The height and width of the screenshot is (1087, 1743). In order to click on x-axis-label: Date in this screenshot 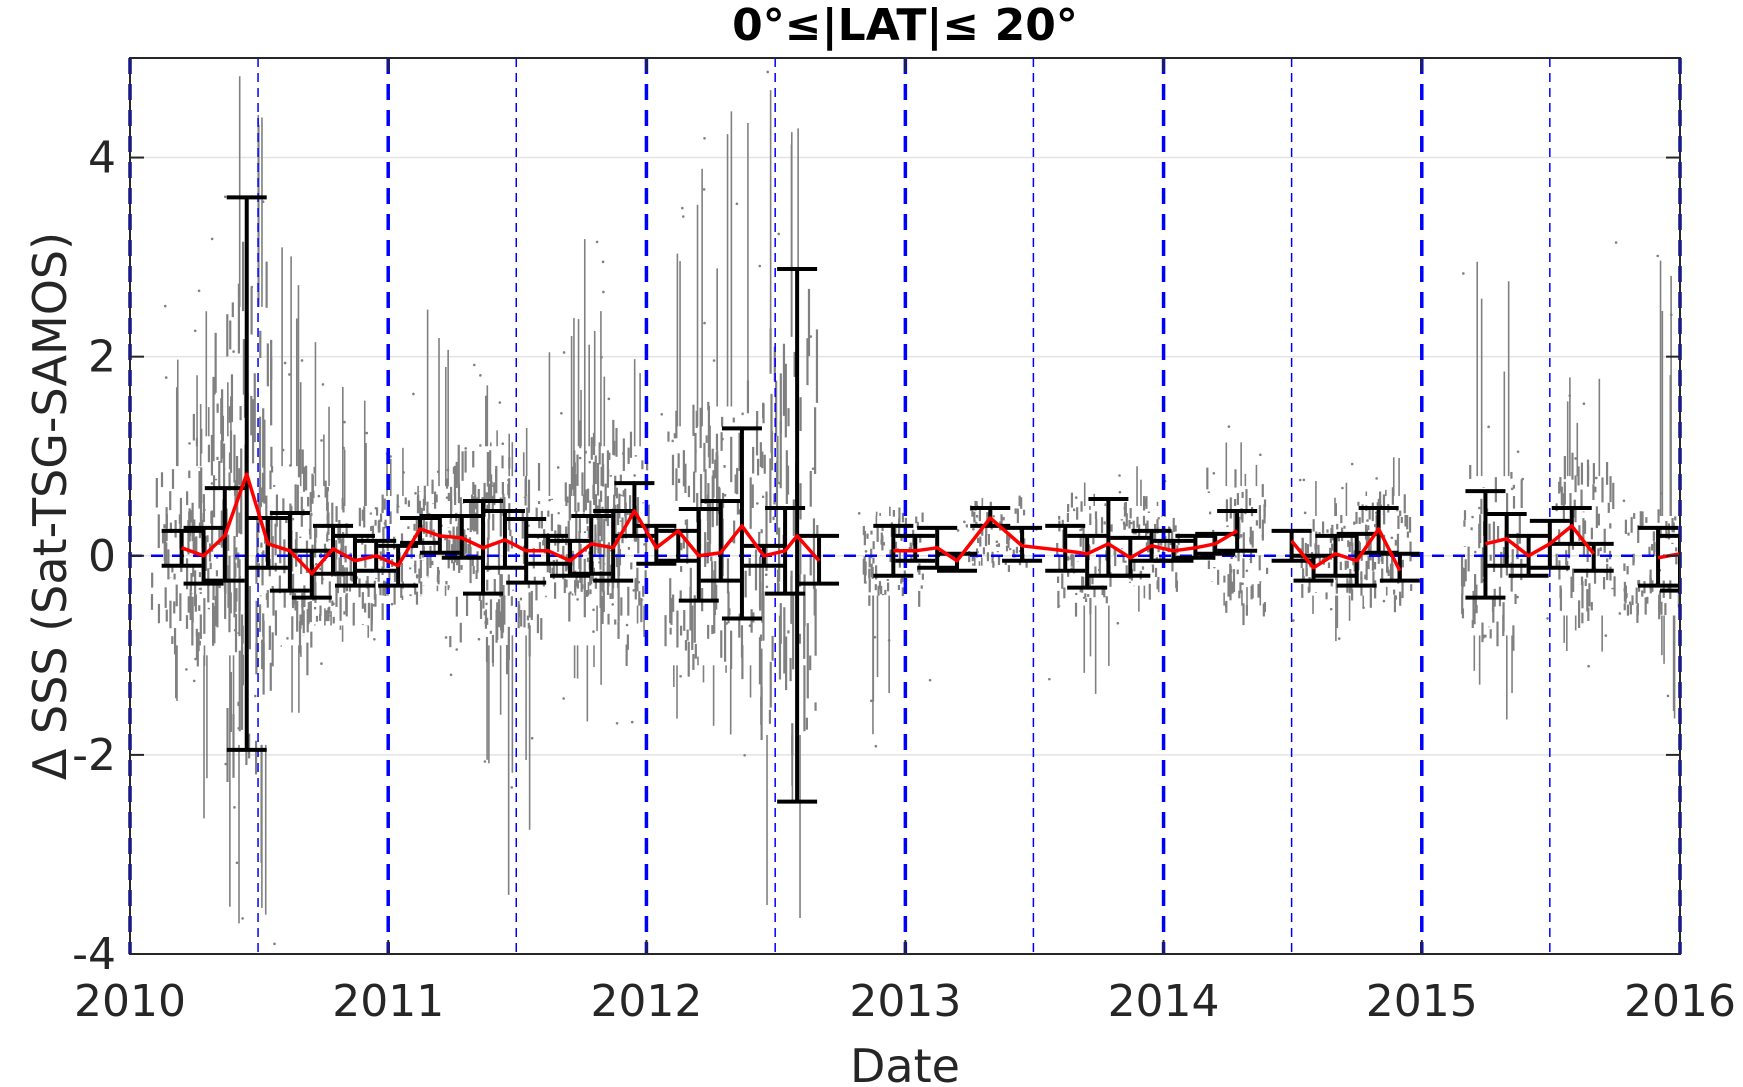, I will do `click(905, 1063)`.